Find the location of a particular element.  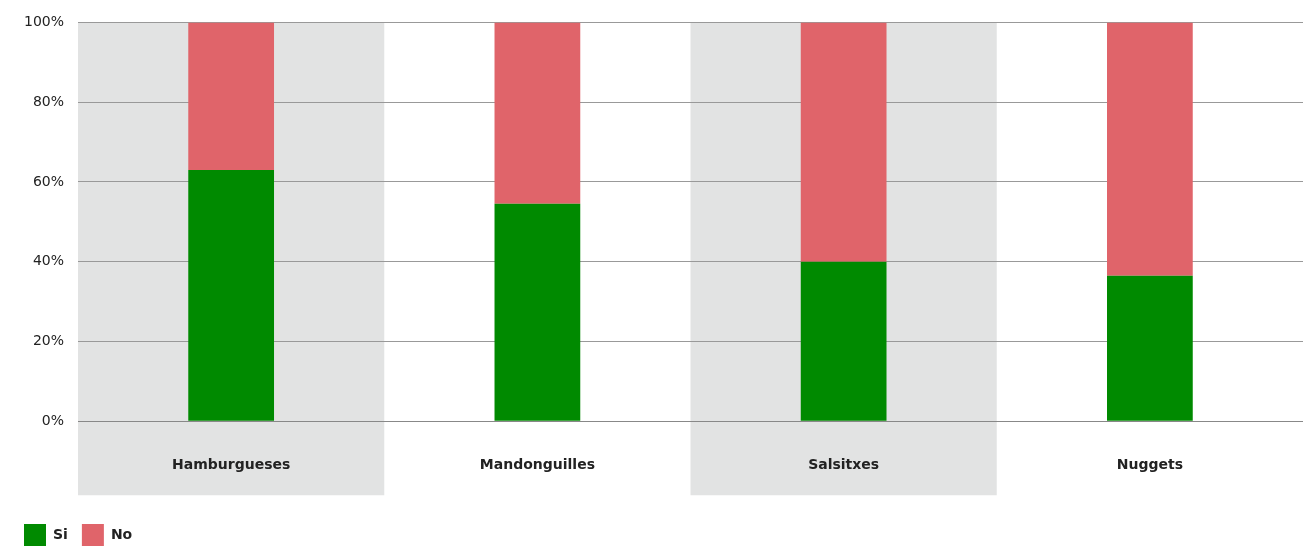

y-tick-label: 40% is located at coordinates (48, 260).